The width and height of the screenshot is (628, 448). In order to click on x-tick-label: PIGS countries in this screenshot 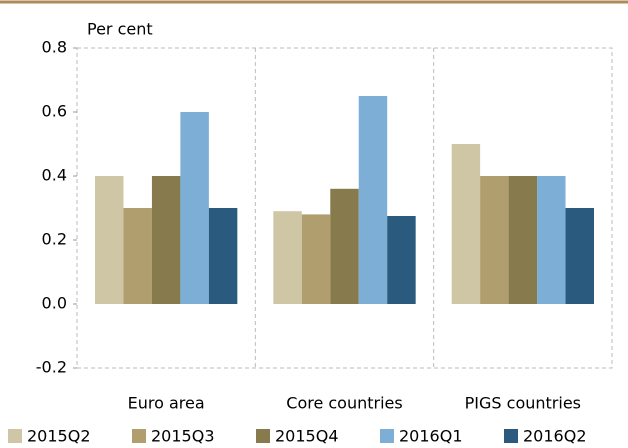, I will do `click(523, 403)`.